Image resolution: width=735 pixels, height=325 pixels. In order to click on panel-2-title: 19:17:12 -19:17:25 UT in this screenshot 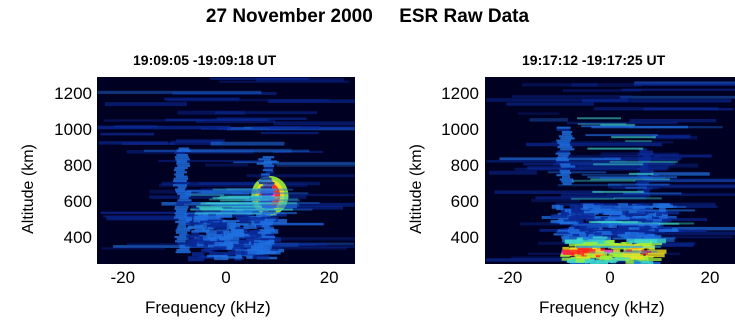, I will do `click(594, 60)`.